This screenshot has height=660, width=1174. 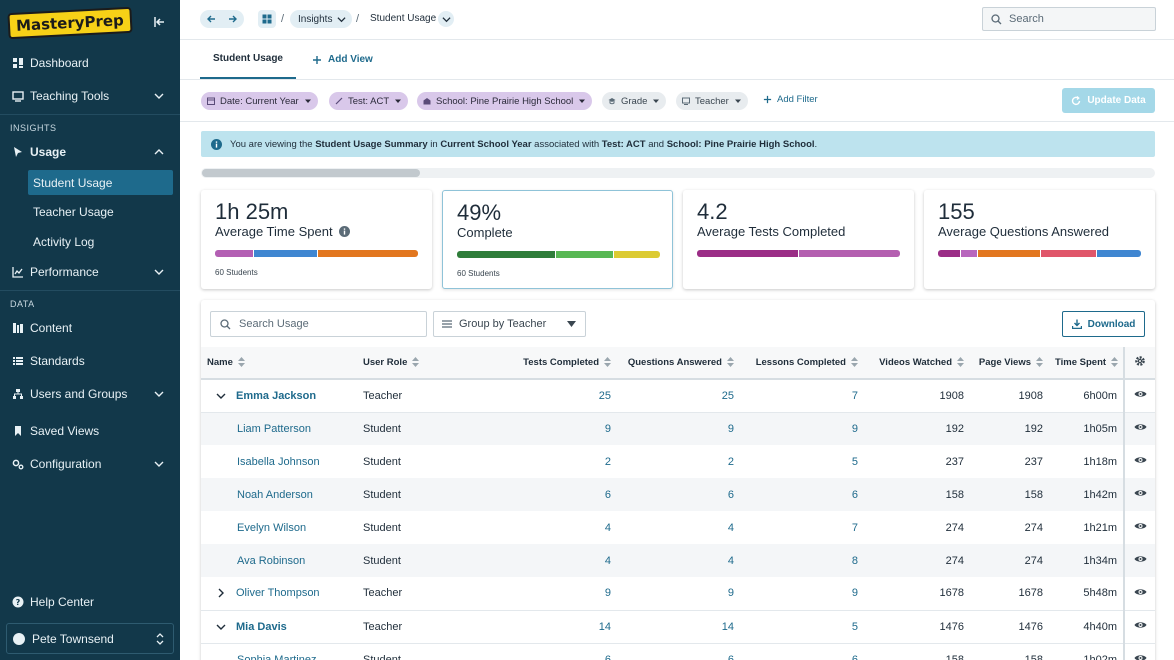 I want to click on table-row: Sophia Martinez Student 6 6 6 158 158 1h02m, so click(x=678, y=651).